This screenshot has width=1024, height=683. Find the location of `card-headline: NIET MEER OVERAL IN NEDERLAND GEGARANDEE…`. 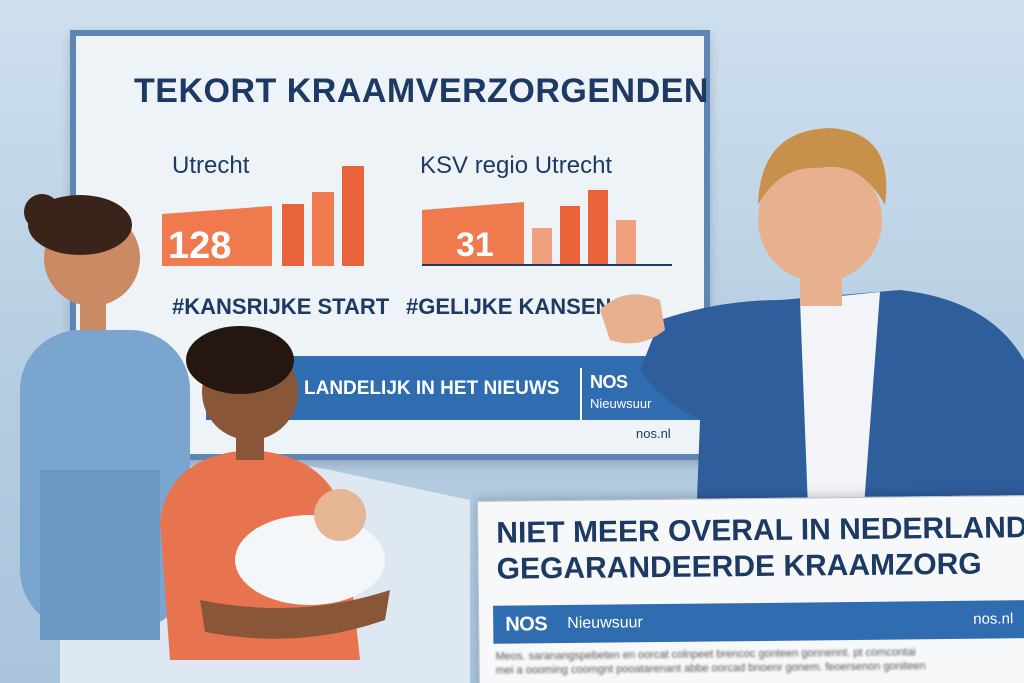

card-headline: NIET MEER OVERAL IN NEDERLAND GEGARANDEE… is located at coordinates (760, 549).